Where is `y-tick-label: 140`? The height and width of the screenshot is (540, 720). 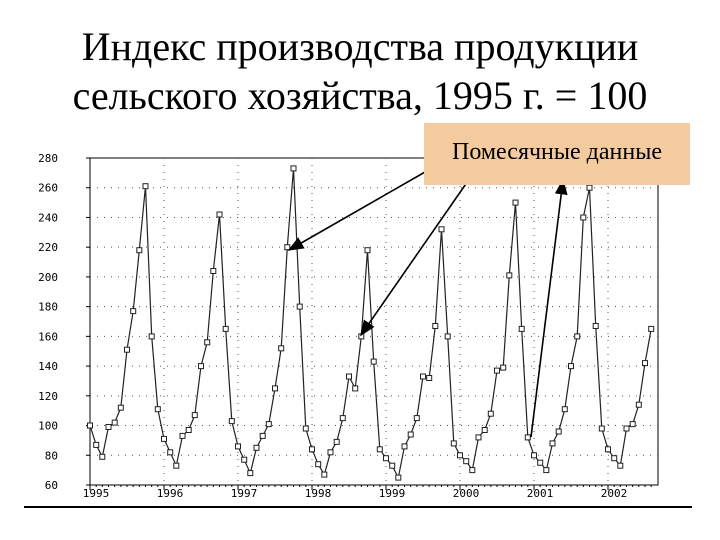
y-tick-label: 140 is located at coordinates (48, 366).